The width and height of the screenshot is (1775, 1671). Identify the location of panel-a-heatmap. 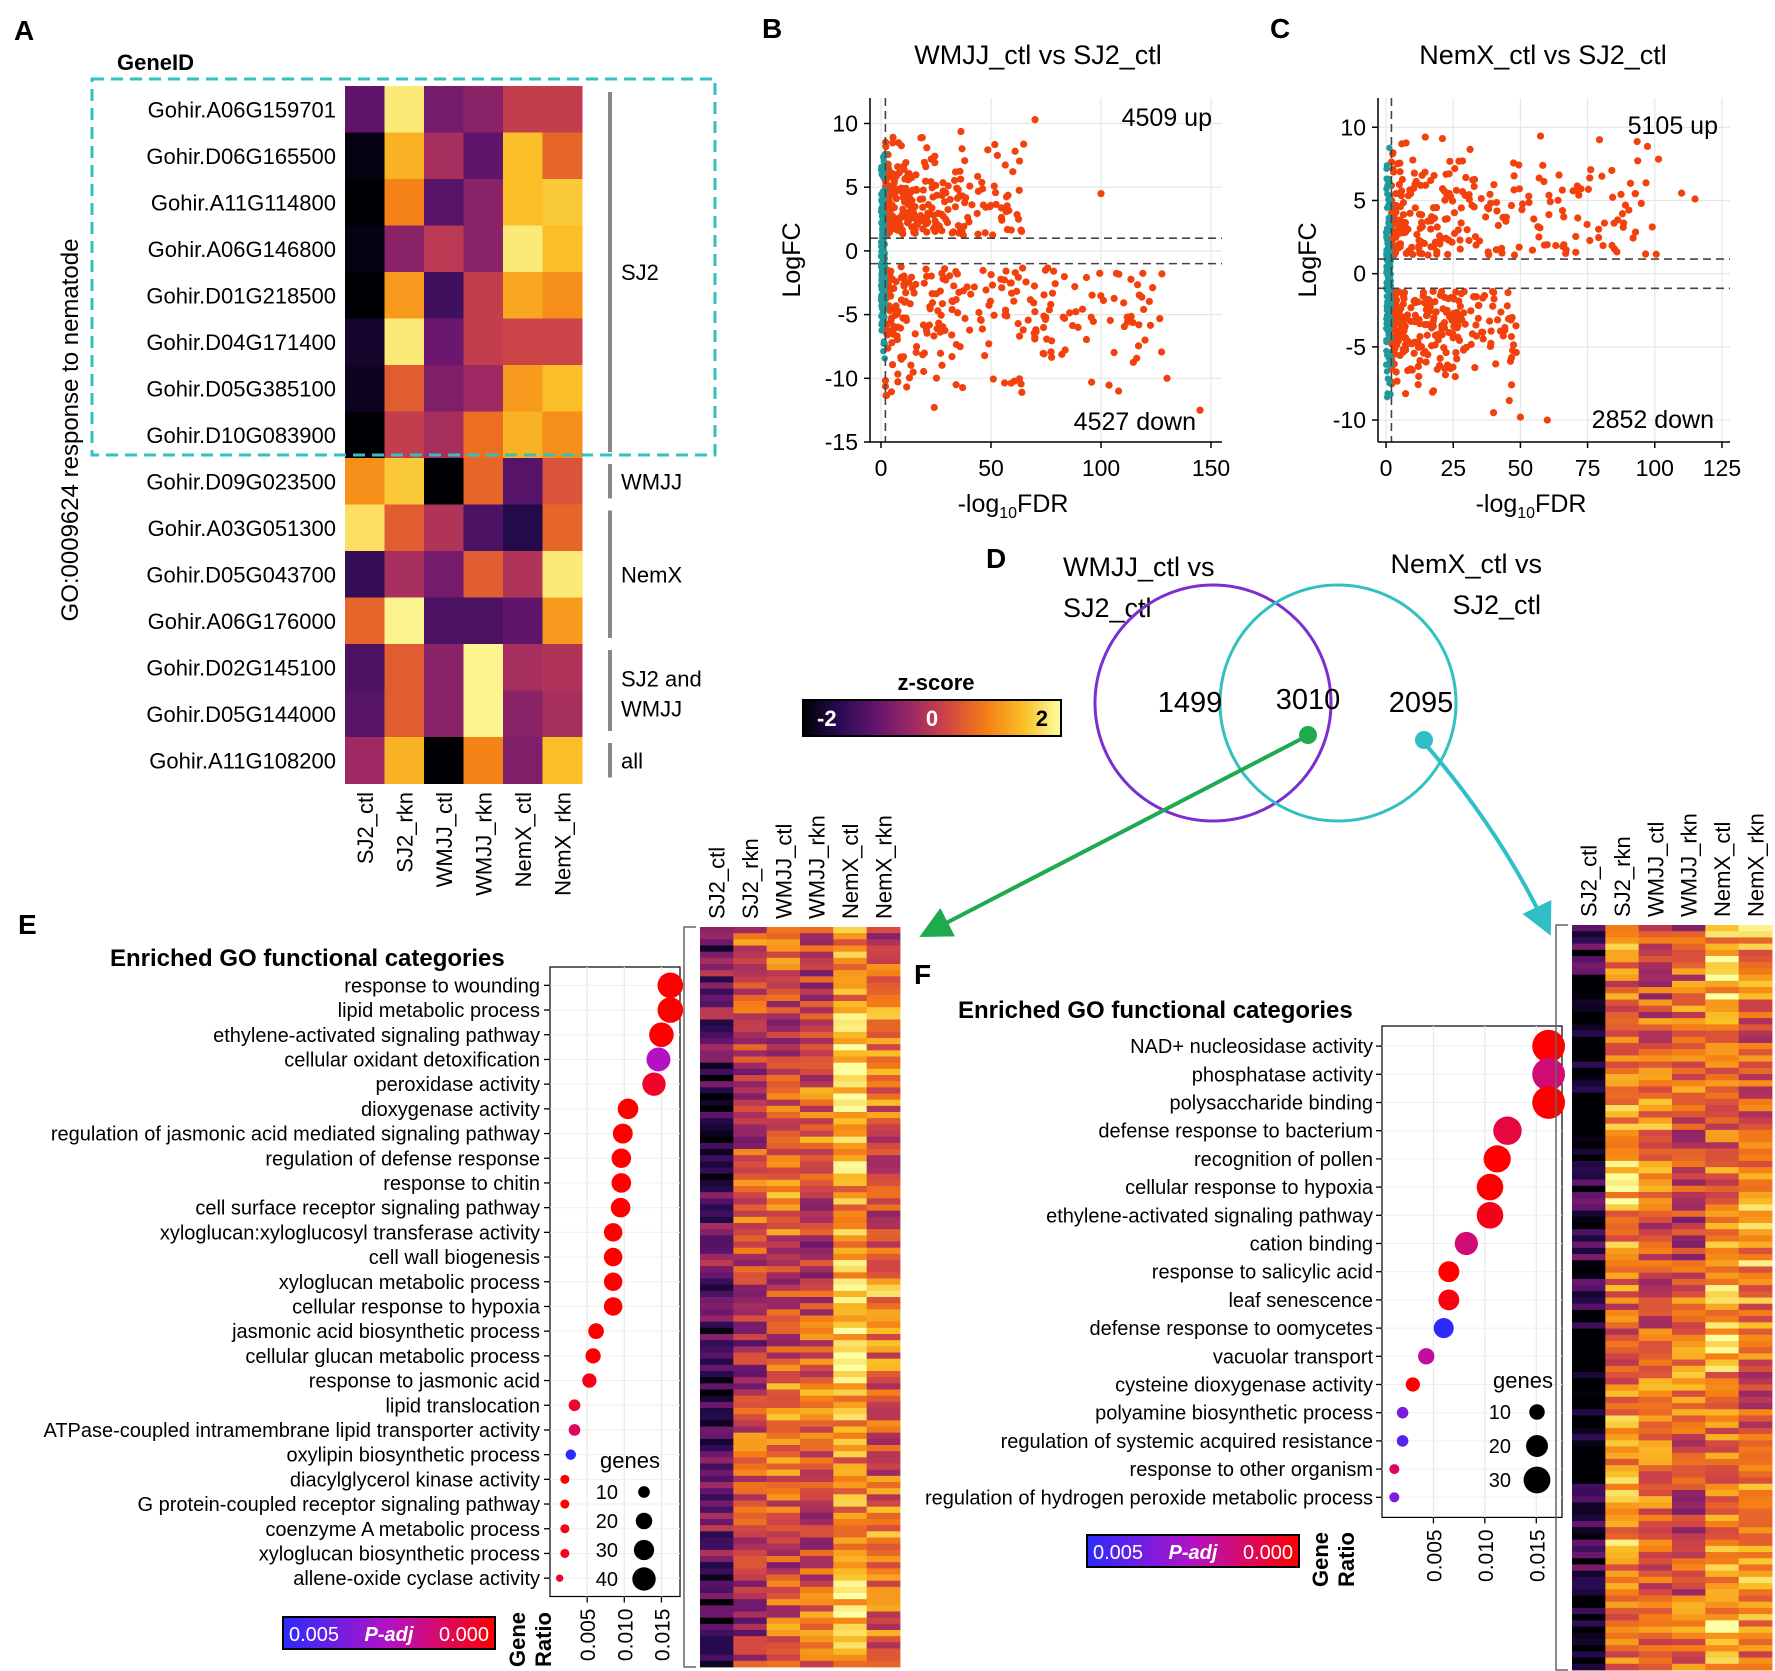
(464, 435).